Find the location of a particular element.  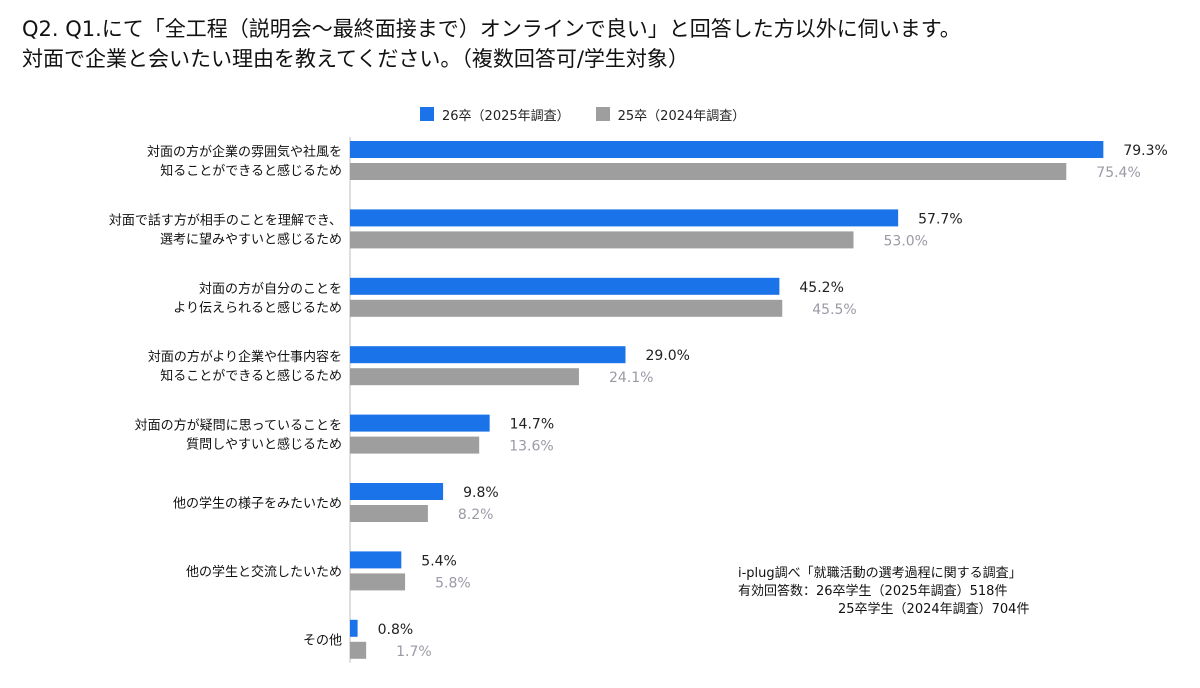

data-label-26: 45.2% is located at coordinates (821, 288).